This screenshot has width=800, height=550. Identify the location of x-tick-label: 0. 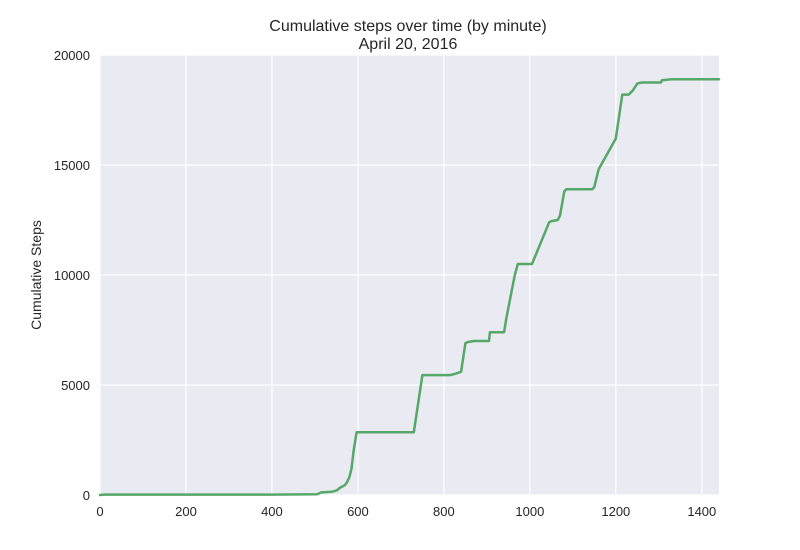
(99, 511).